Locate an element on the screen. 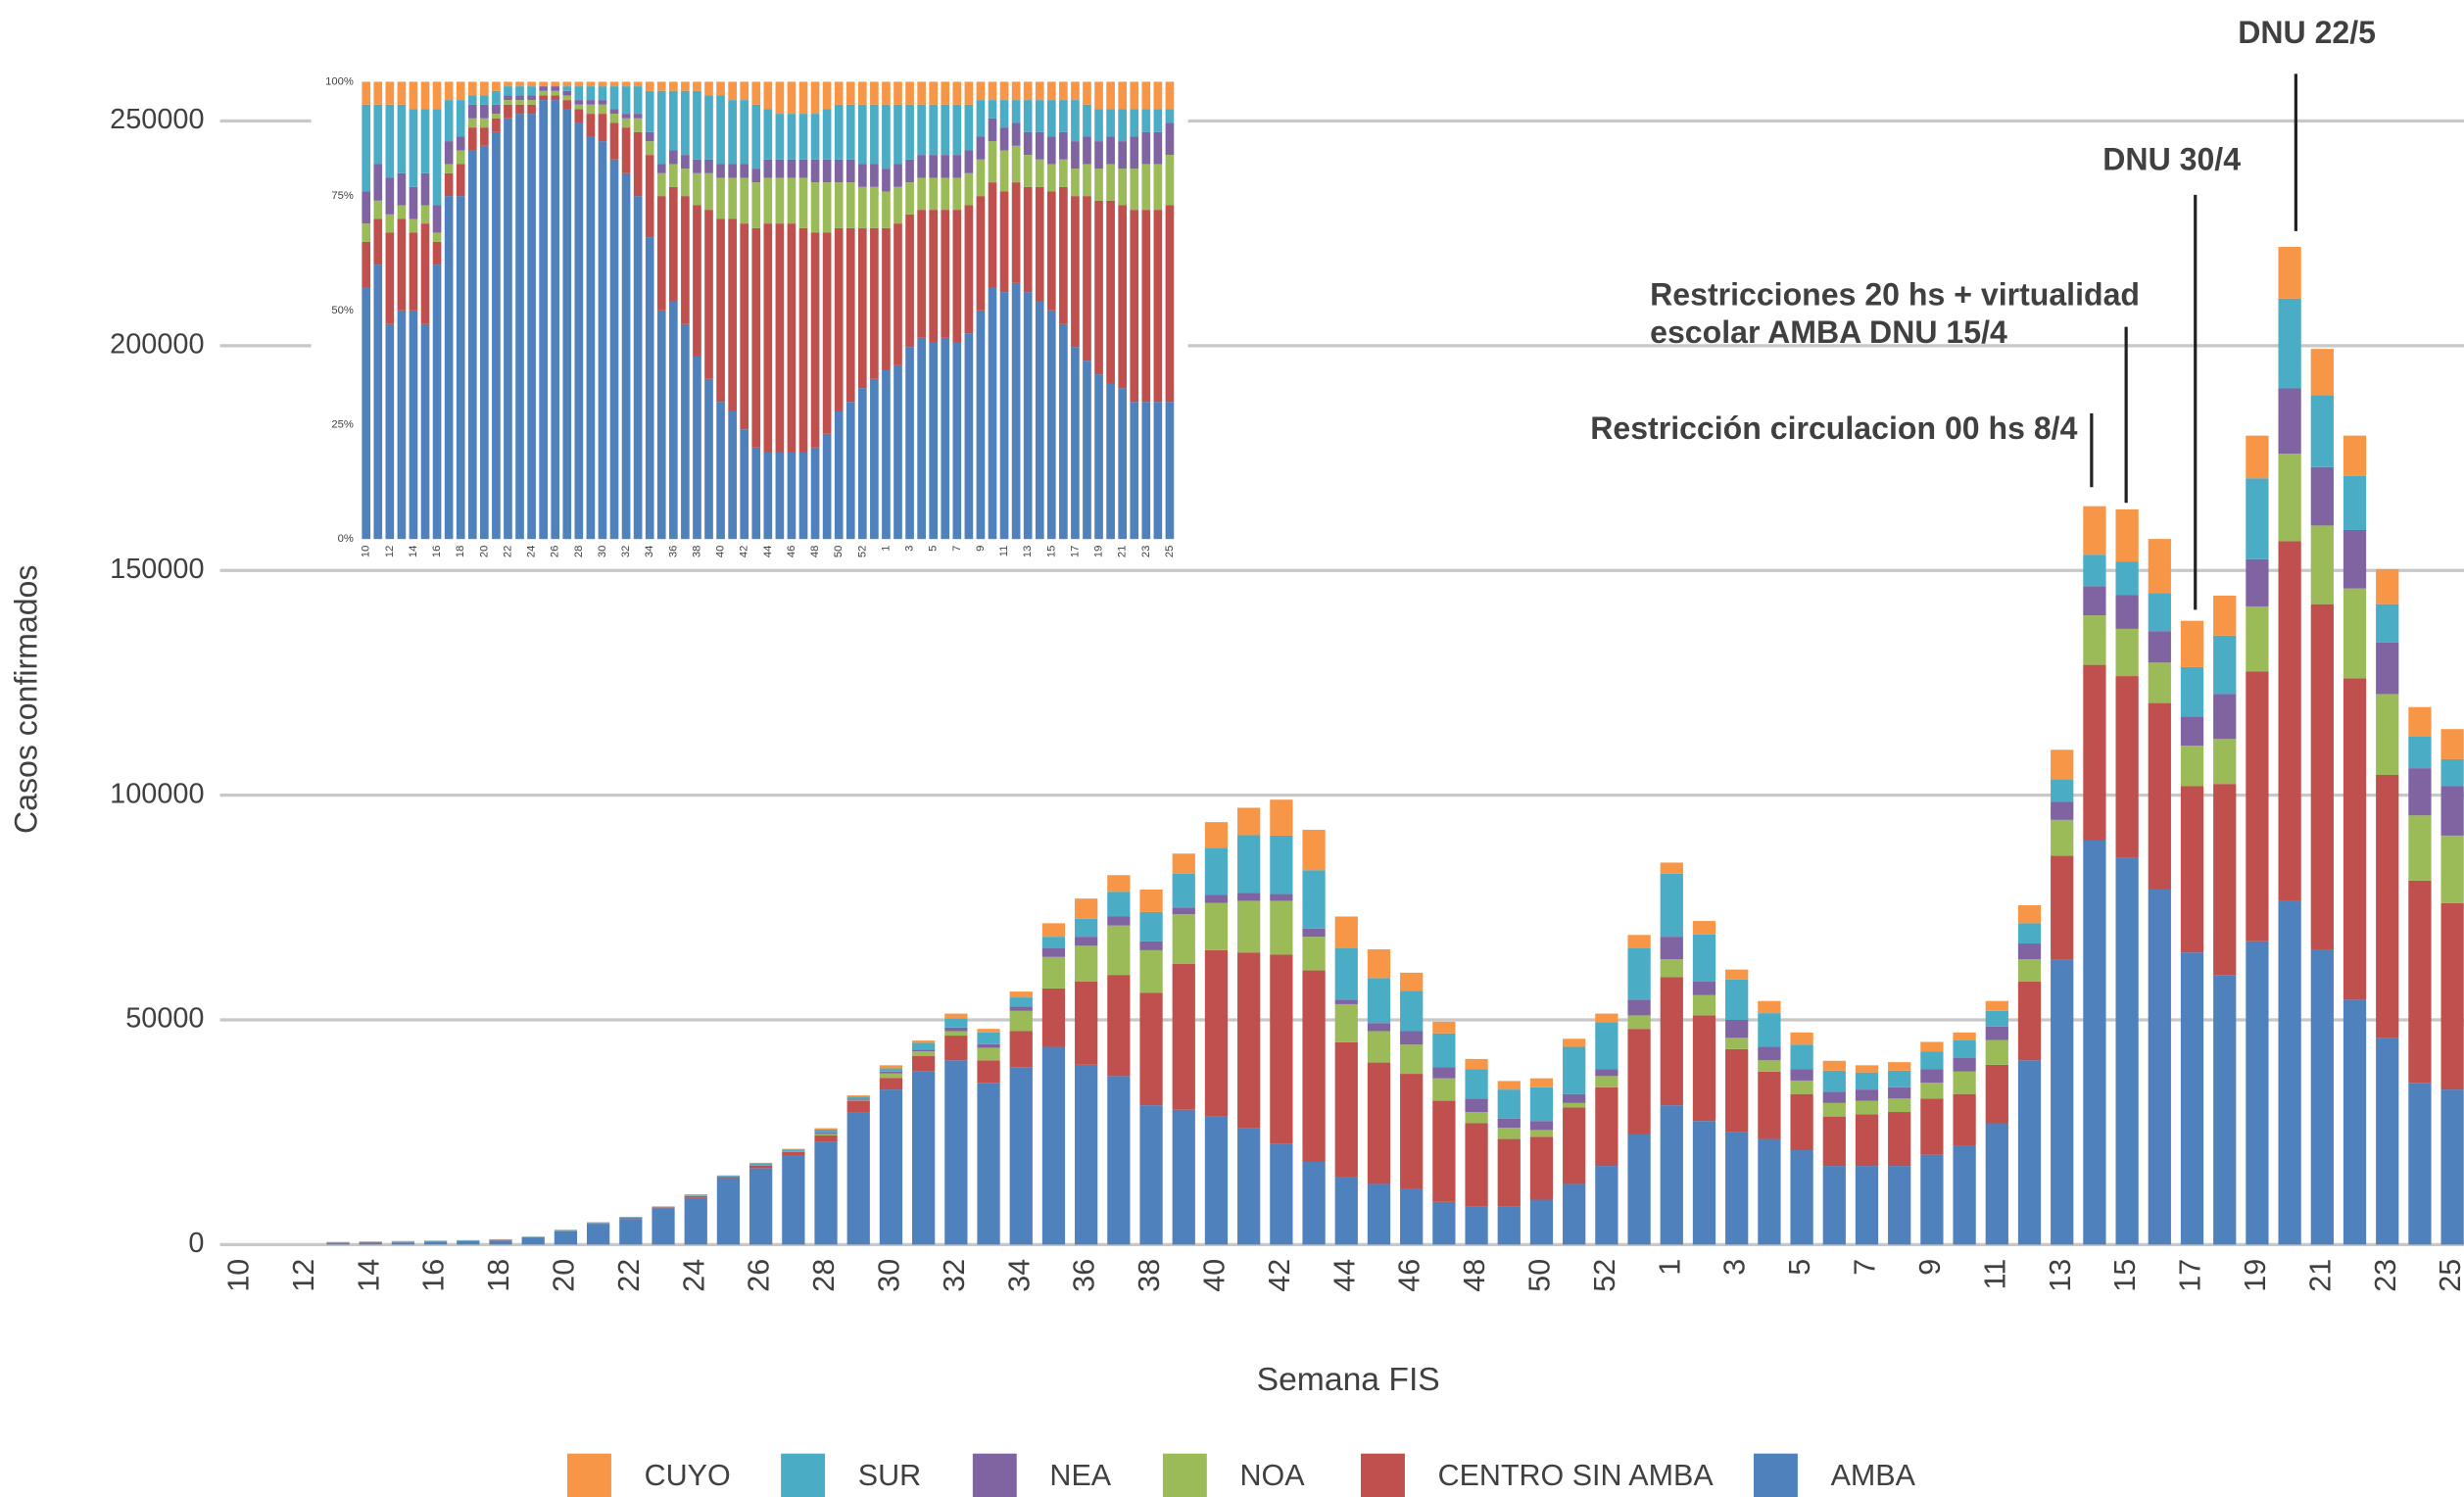 The image size is (2464, 1497). x-tick-label: 3 is located at coordinates (1735, 1267).